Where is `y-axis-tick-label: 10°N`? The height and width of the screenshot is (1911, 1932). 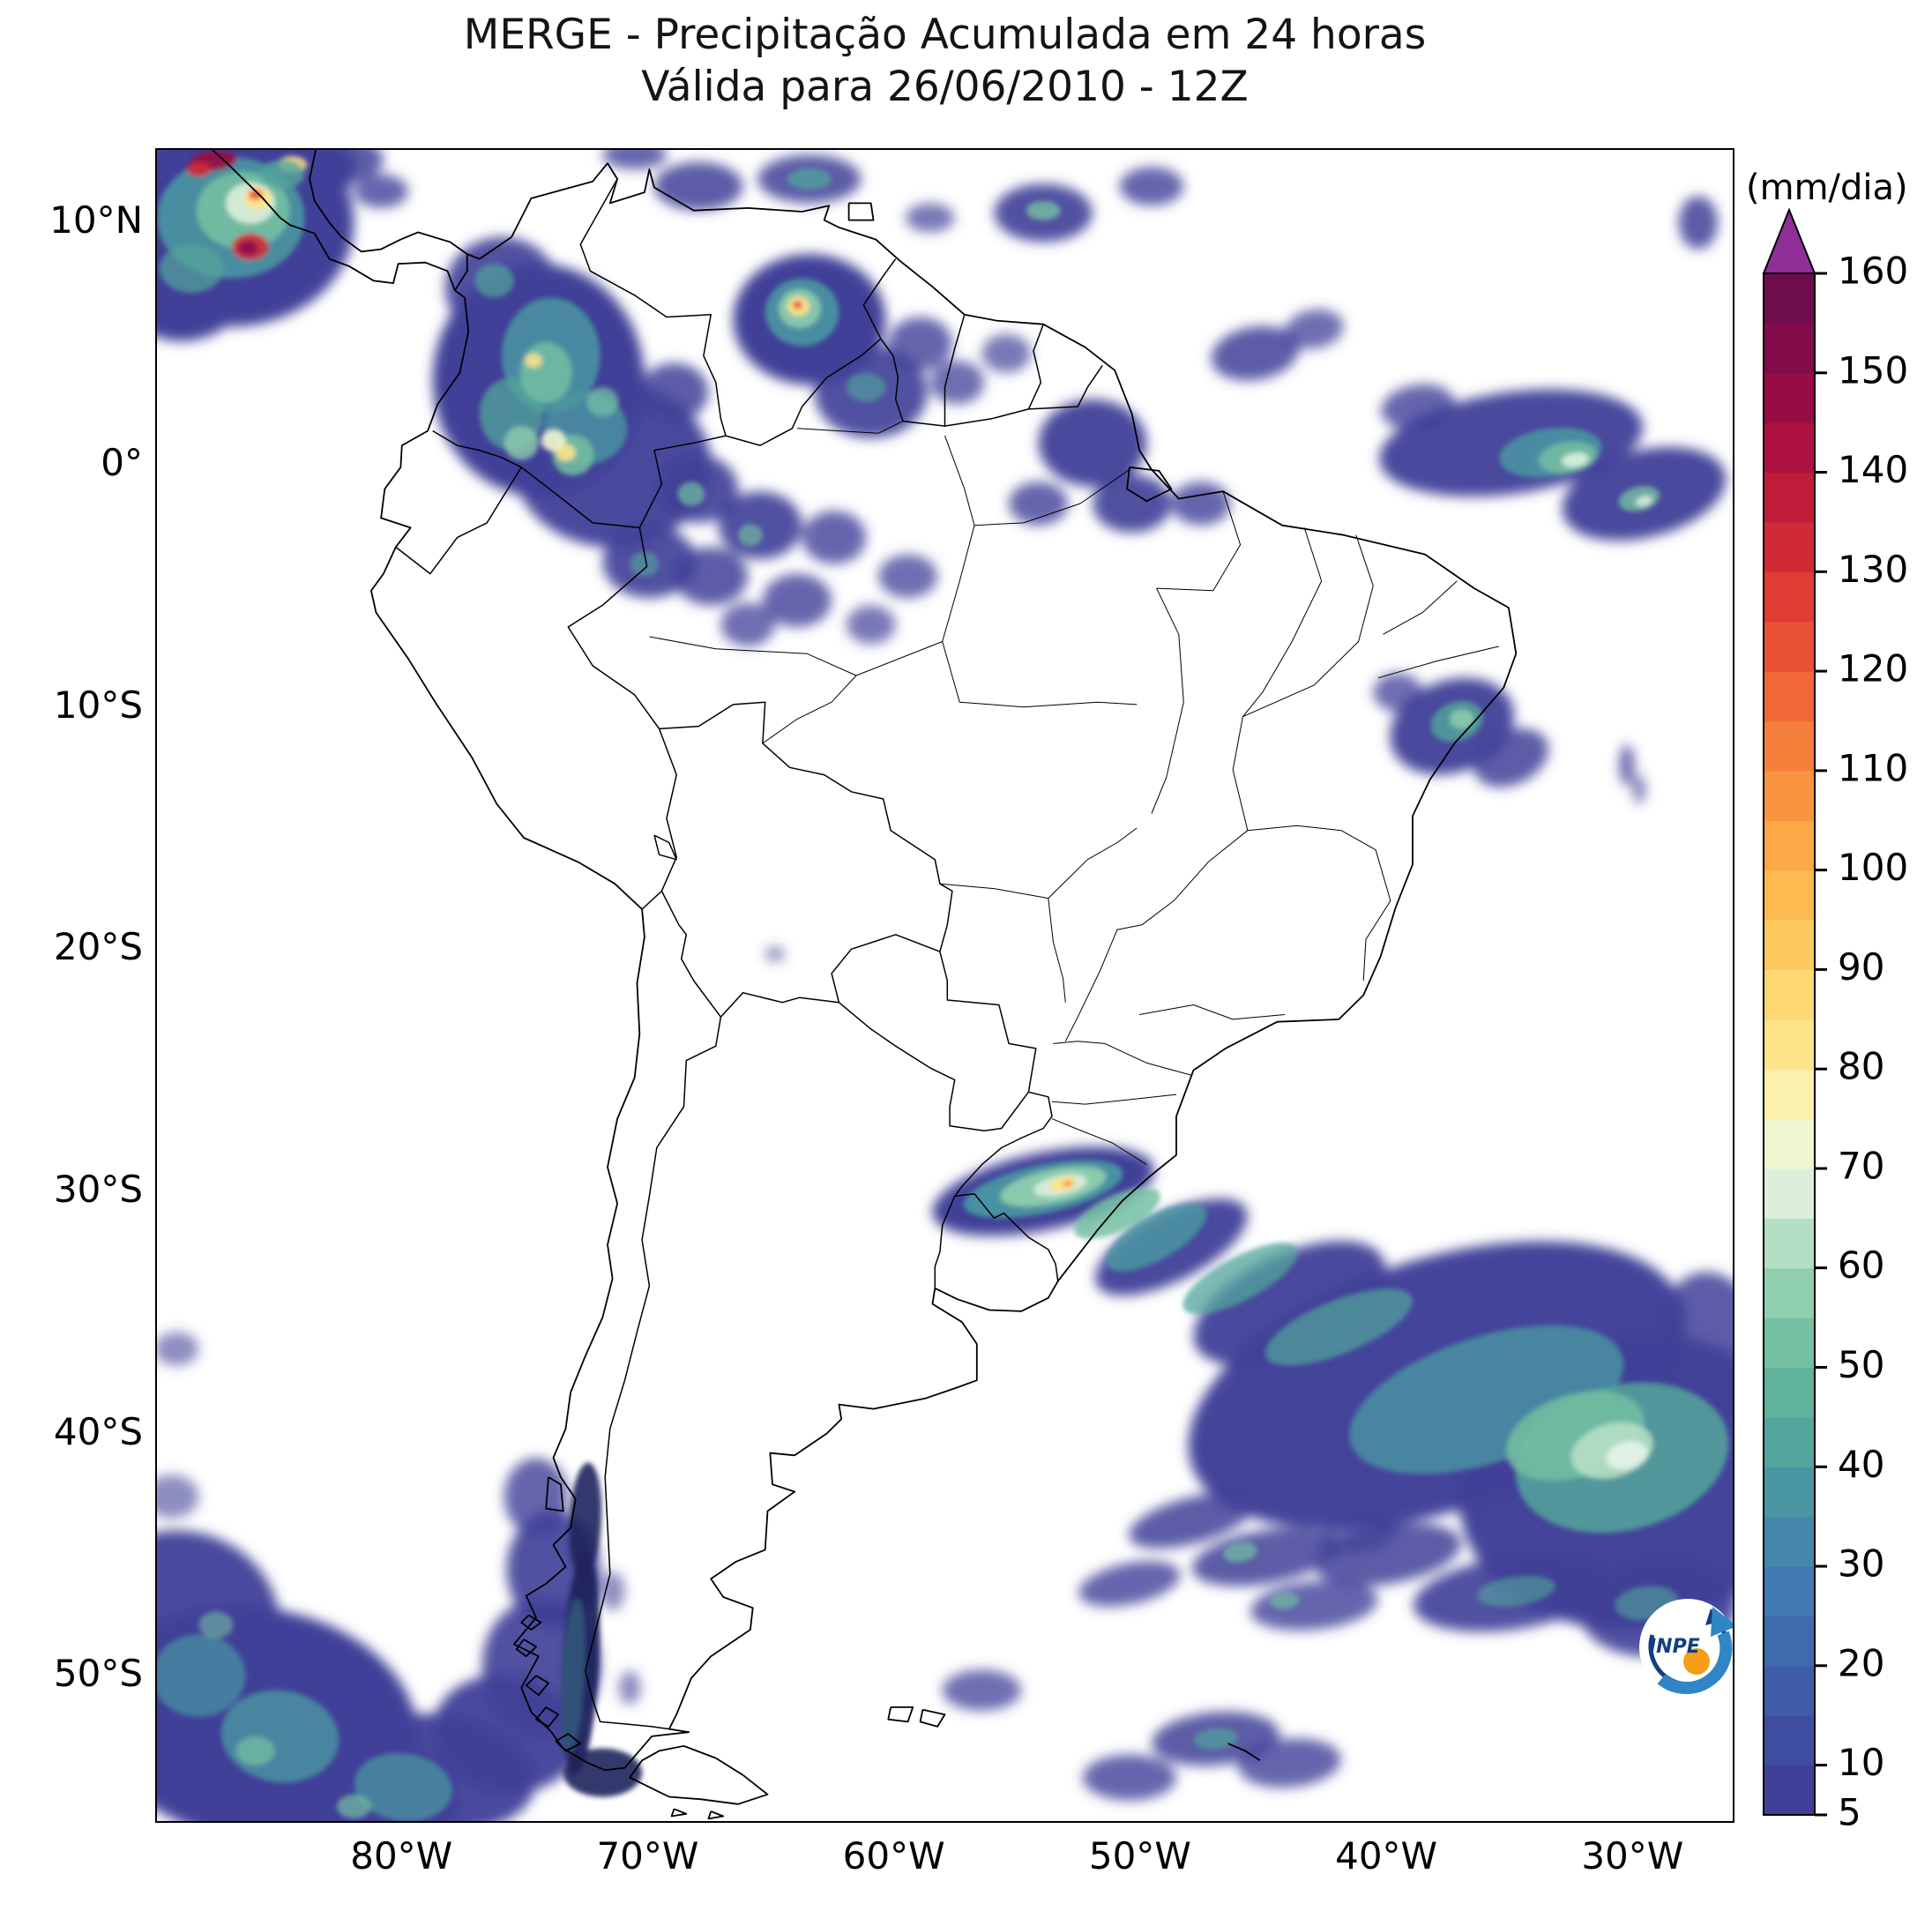
y-axis-tick-label: 10°N is located at coordinates (96, 221).